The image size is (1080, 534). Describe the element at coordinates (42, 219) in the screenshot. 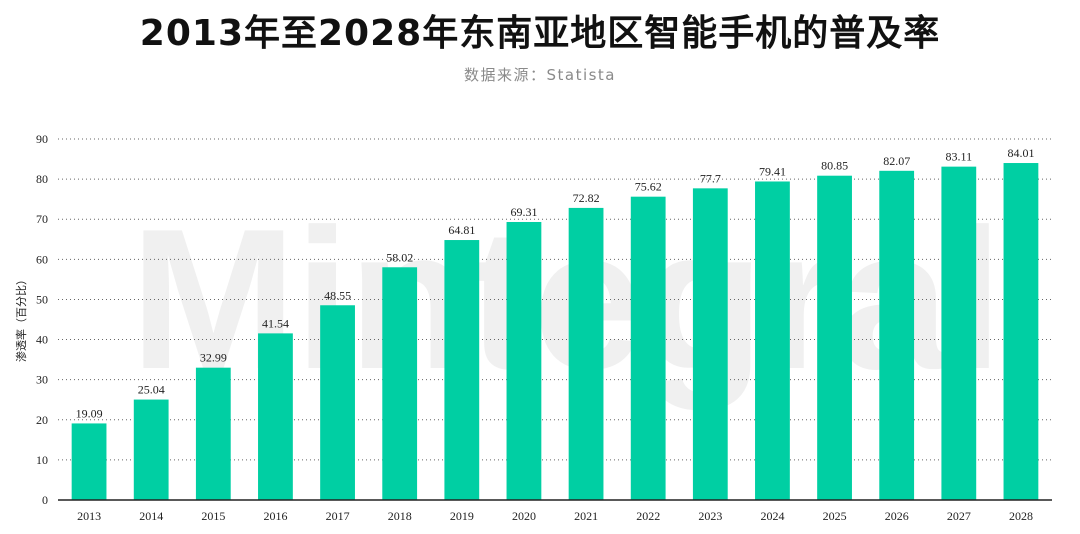

I see `y-tick-label: 70` at that location.